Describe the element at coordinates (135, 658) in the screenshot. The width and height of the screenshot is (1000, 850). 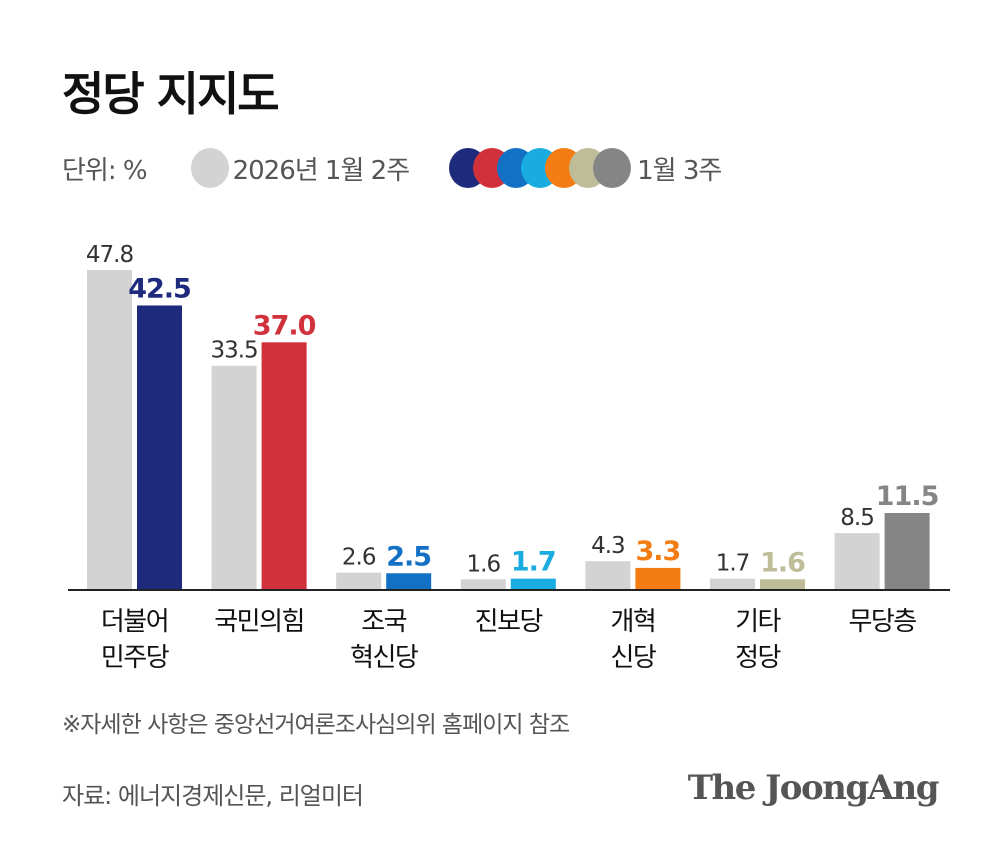
I see `category-label: 민주당` at that location.